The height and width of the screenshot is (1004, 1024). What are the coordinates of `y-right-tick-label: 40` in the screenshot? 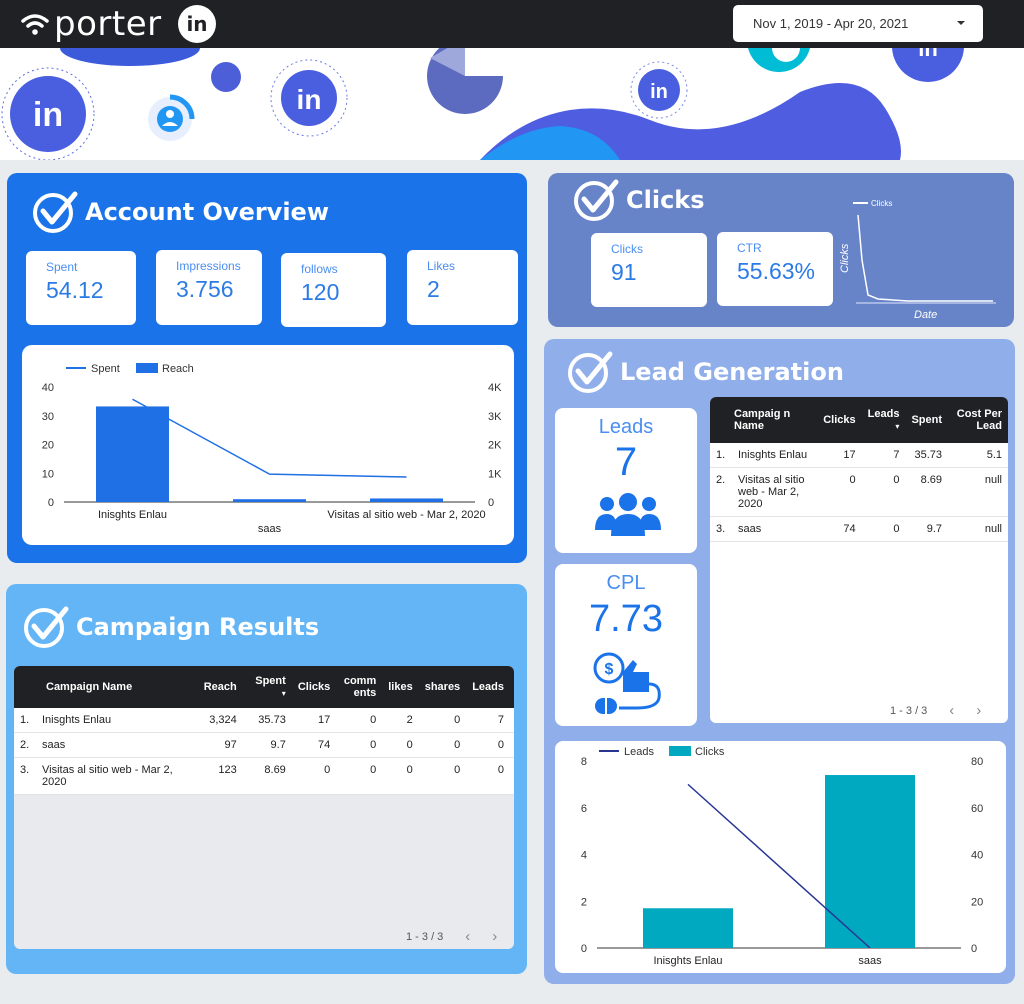 It's located at (977, 856).